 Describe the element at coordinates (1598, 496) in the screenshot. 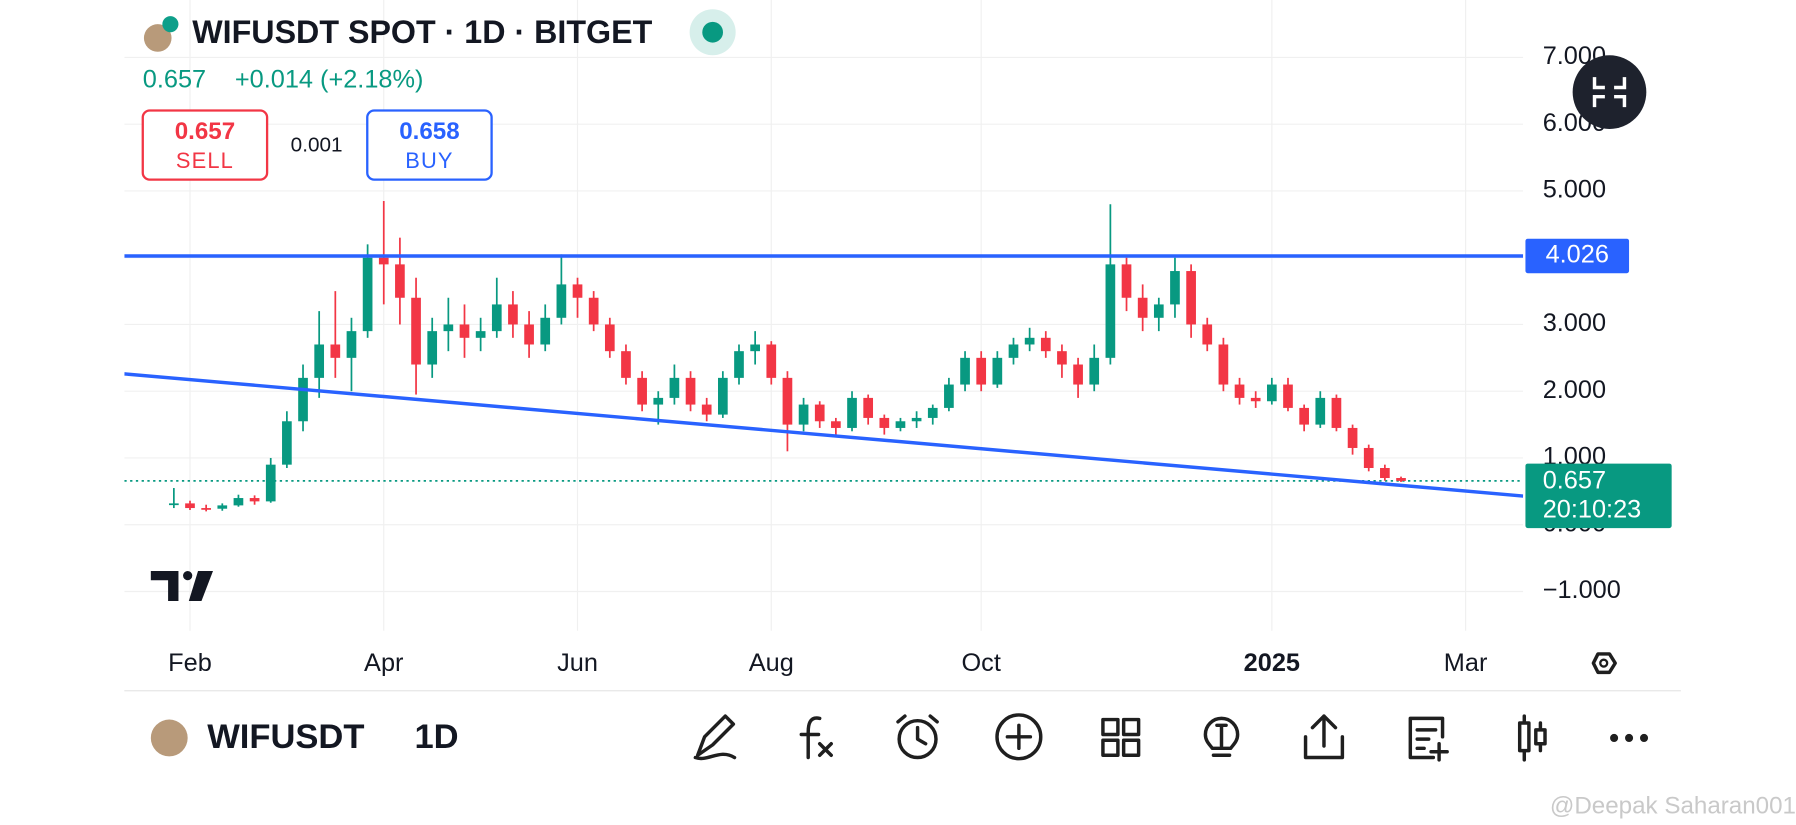

I see `last-price-box` at that location.